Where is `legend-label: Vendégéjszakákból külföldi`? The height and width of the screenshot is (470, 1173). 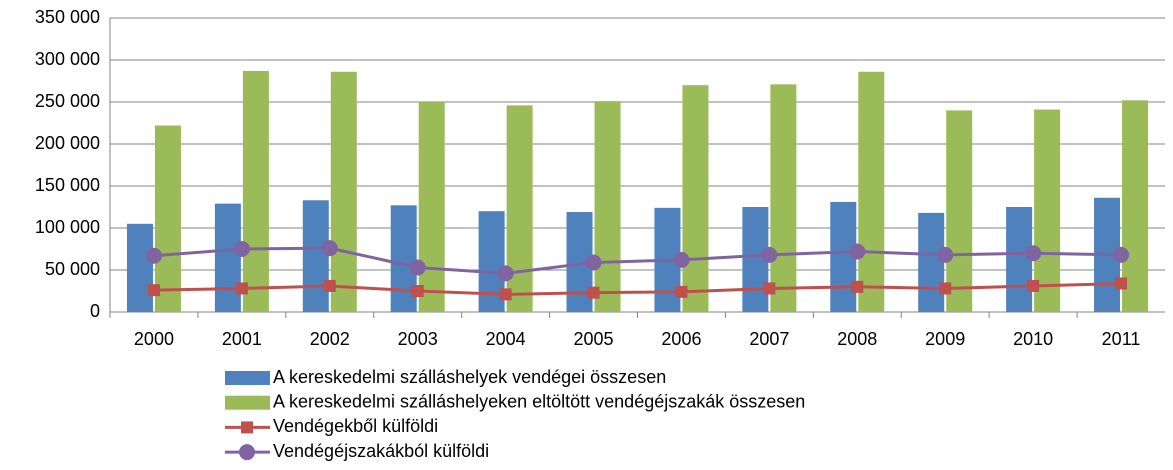
legend-label: Vendégéjszakákból külföldi is located at coordinates (381, 451).